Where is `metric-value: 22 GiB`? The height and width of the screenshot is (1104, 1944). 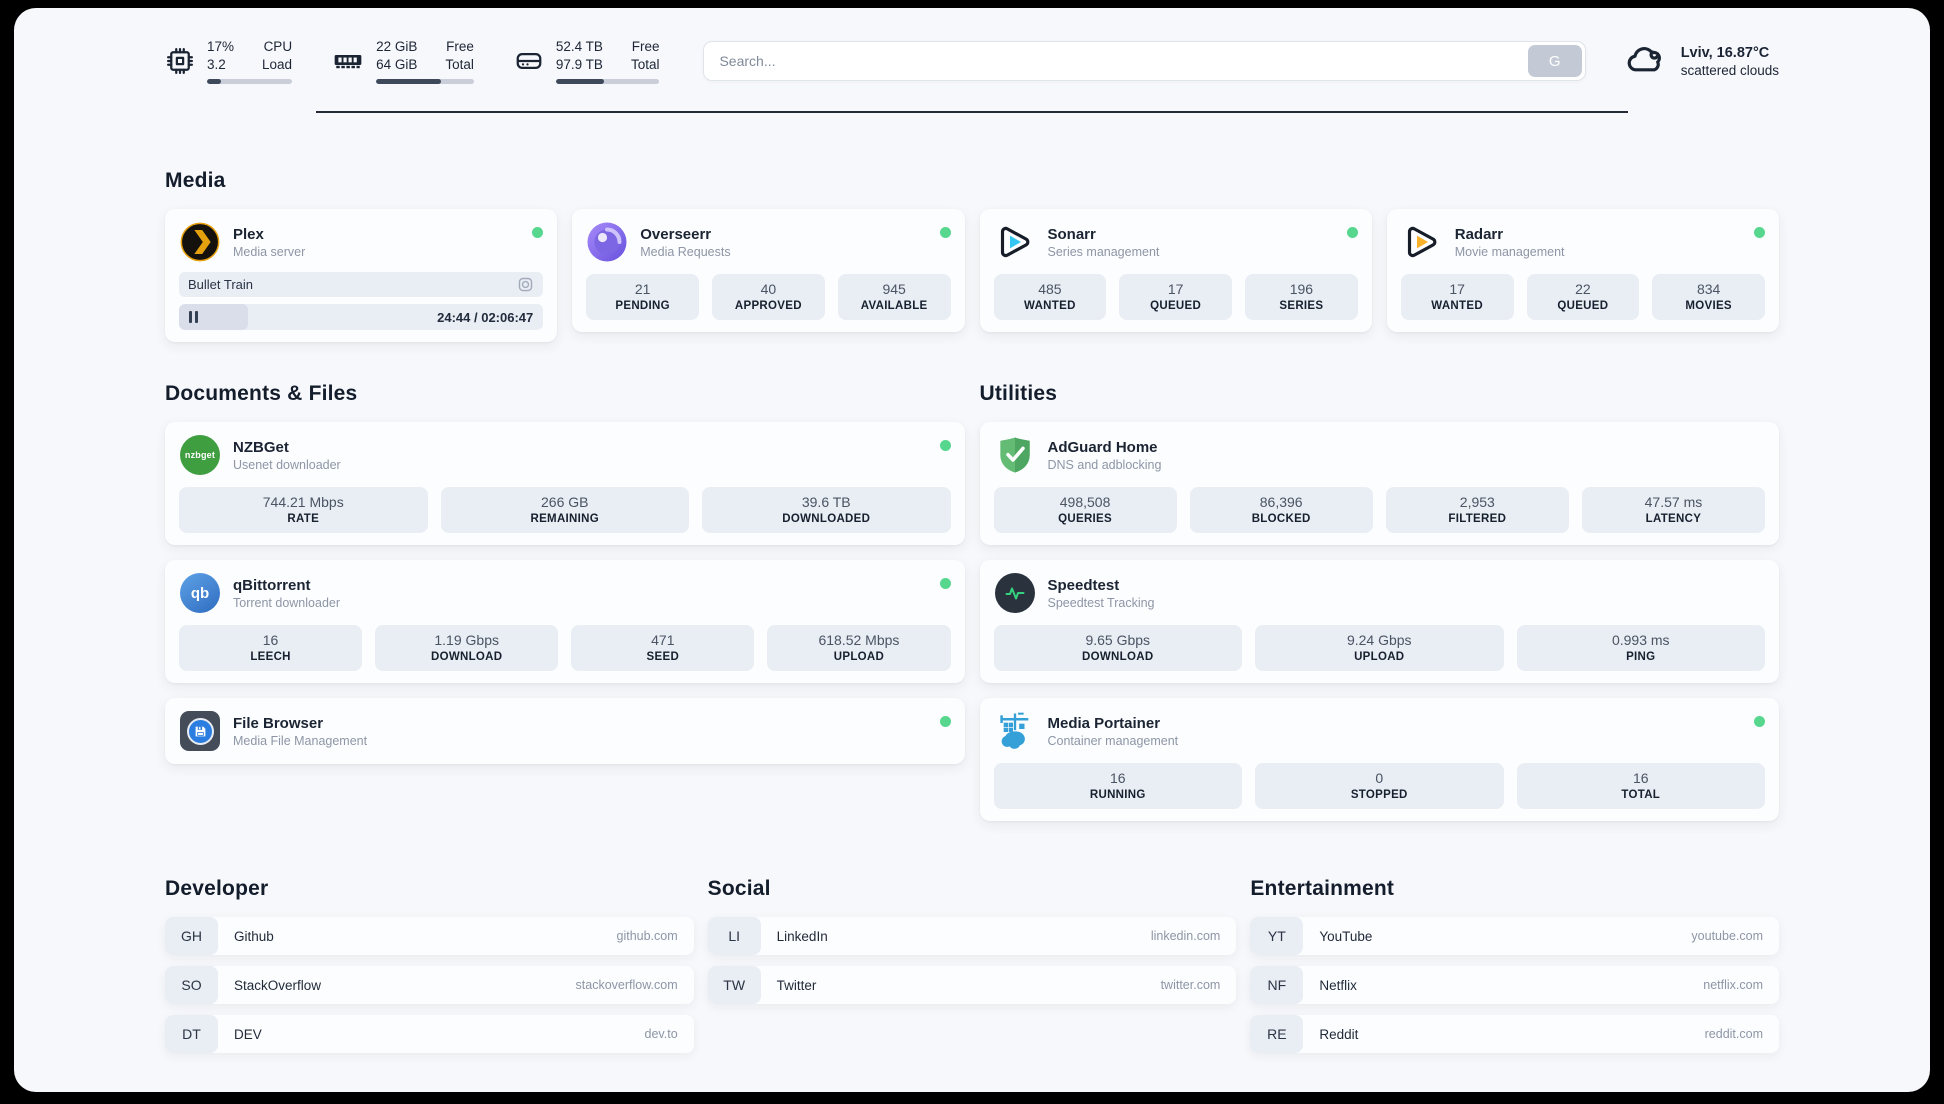 metric-value: 22 GiB is located at coordinates (397, 46).